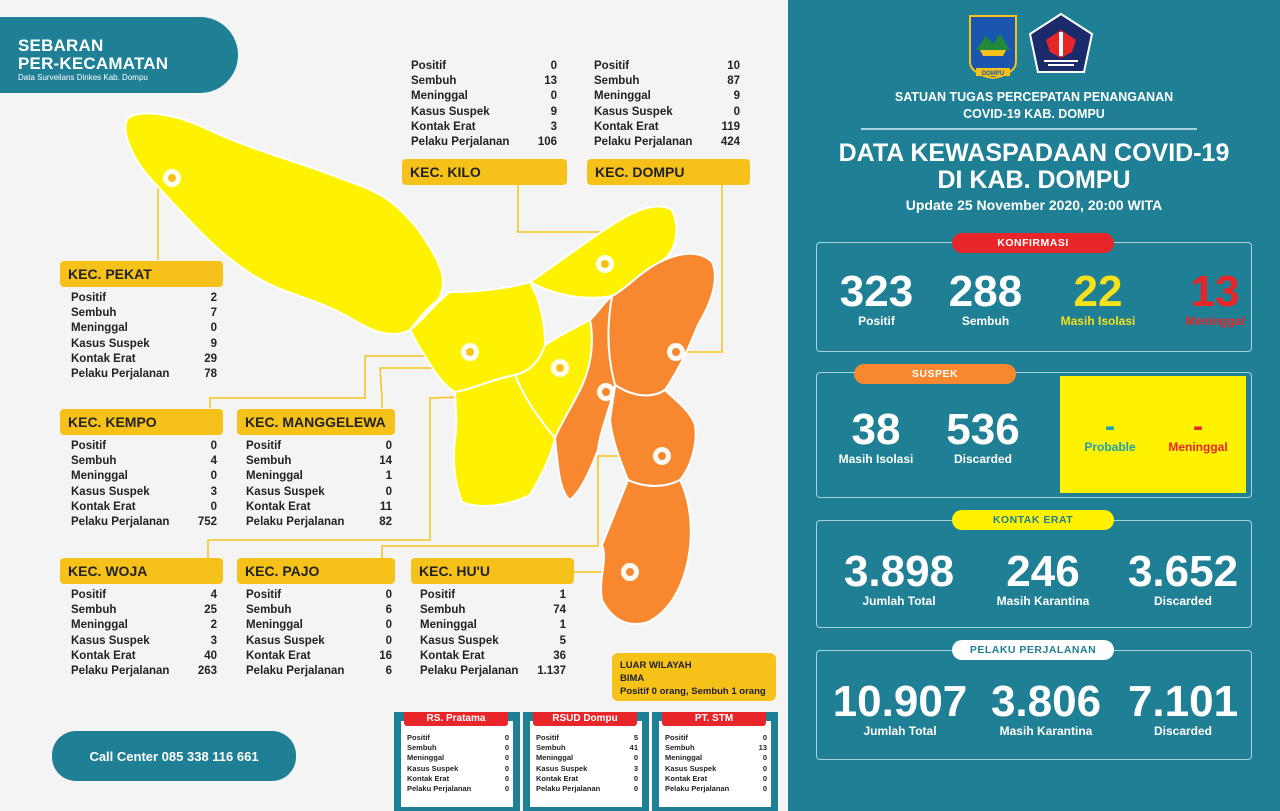  I want to click on title-line1: SEBARAN, so click(61, 45).